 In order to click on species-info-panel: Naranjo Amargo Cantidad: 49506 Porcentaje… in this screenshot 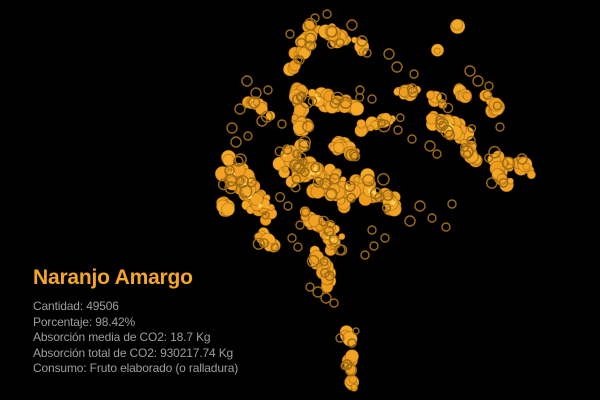, I will do `click(135, 321)`.